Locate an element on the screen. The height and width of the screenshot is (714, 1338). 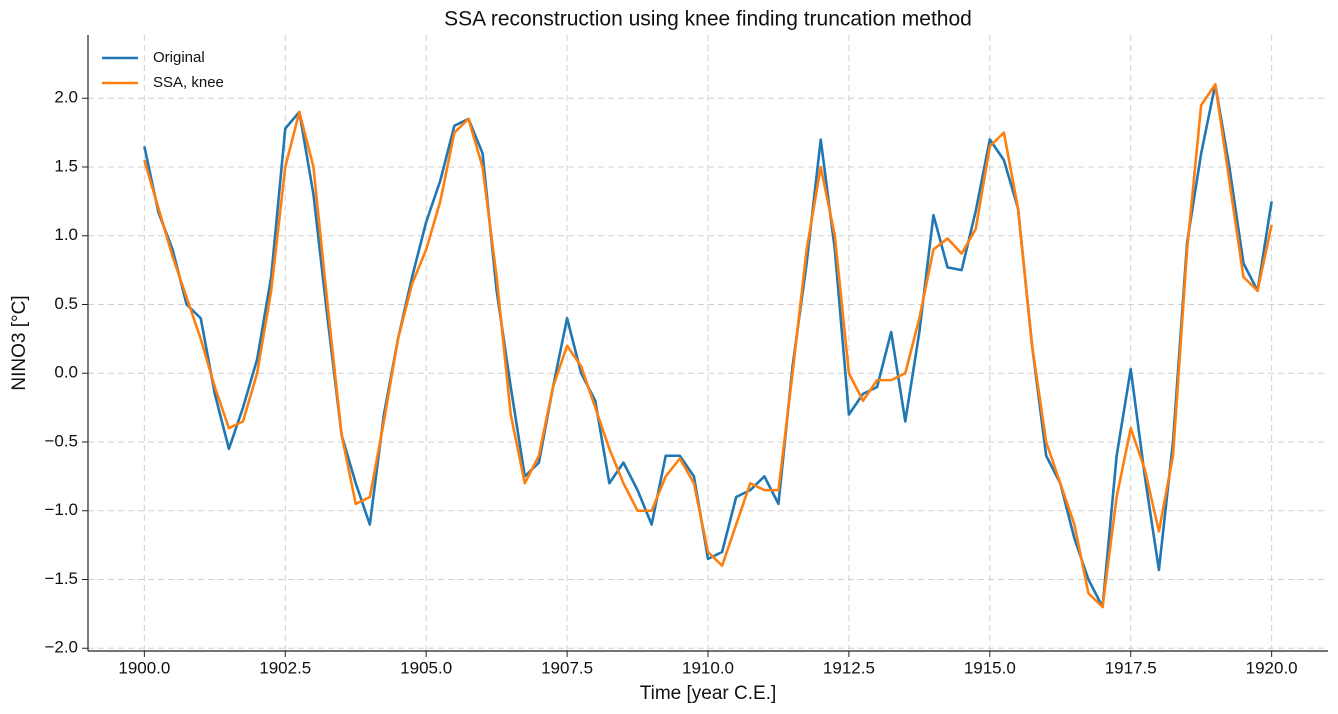
y-tick-label: 1.5 is located at coordinates (66, 165).